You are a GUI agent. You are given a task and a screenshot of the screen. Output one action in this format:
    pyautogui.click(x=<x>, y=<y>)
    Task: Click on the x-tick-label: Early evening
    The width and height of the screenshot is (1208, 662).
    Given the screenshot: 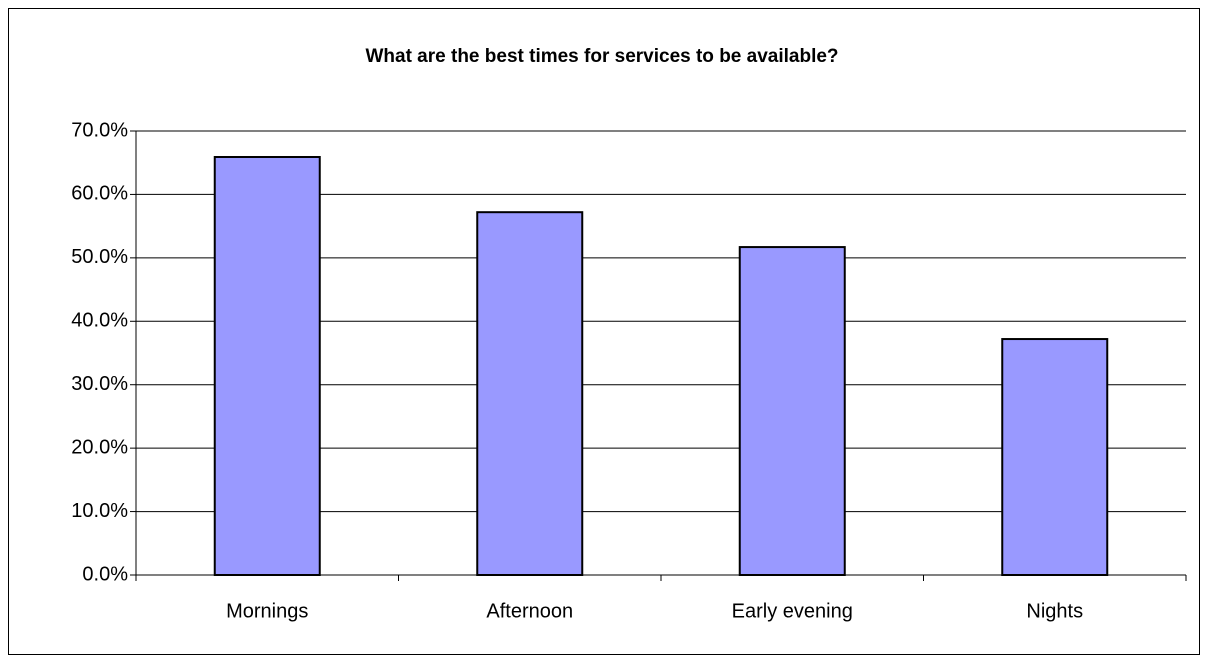 What is the action you would take?
    pyautogui.click(x=792, y=611)
    